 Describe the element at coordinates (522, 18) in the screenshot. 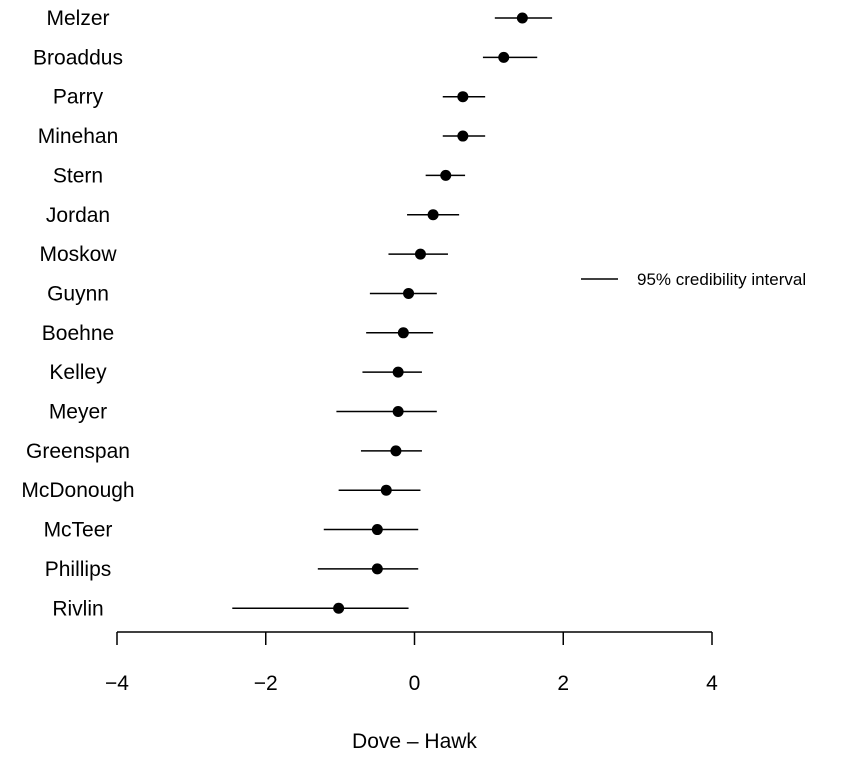

I see `point-melzer` at that location.